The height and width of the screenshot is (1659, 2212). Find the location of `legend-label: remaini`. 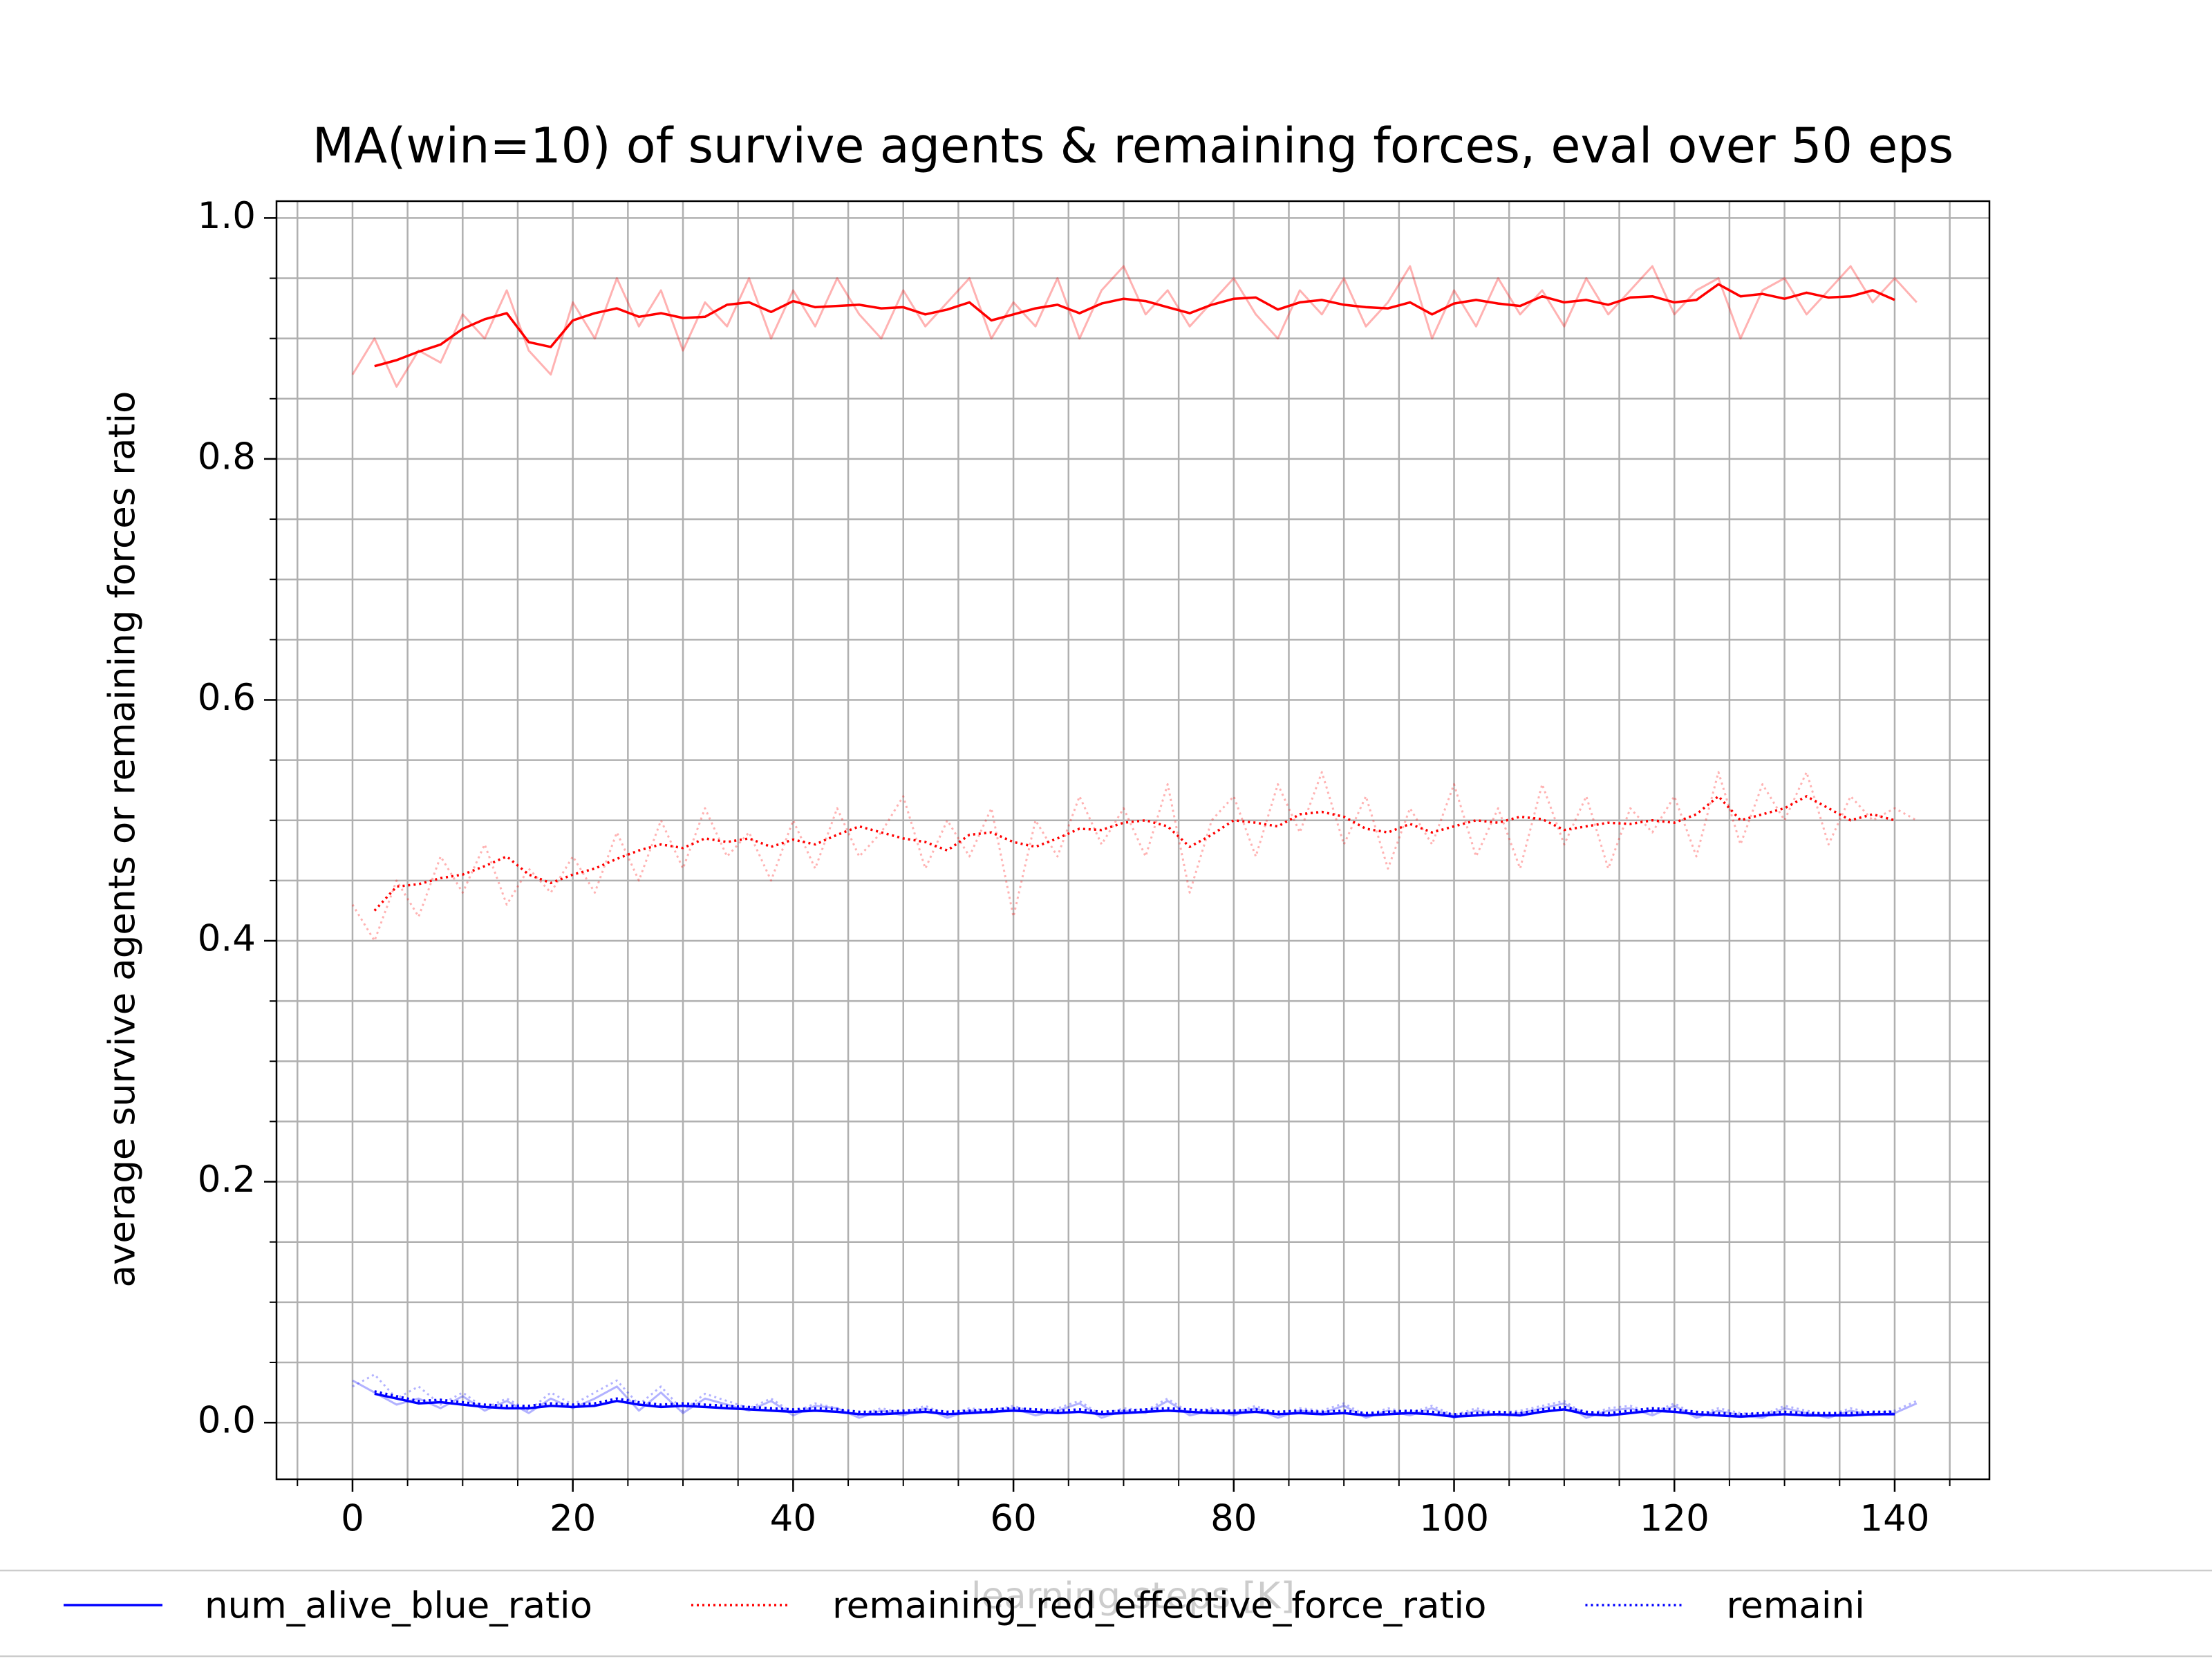

legend-label: remaini is located at coordinates (1795, 1606).